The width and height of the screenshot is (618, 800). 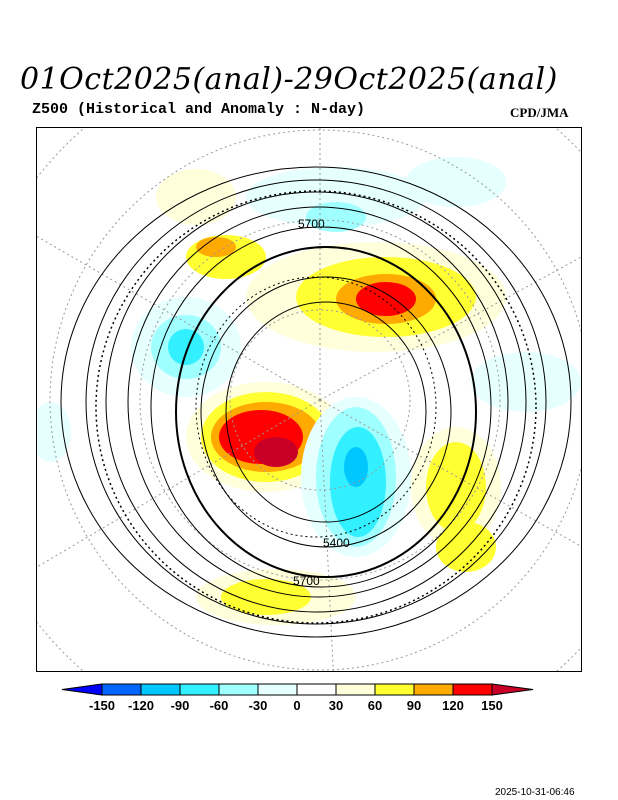 What do you see at coordinates (102, 705) in the screenshot?
I see `colorbar-tick-label: -150` at bounding box center [102, 705].